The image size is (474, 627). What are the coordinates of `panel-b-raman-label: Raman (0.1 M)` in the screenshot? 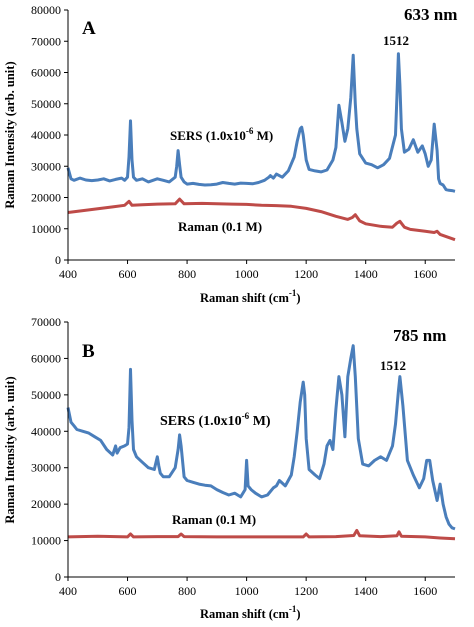 It's located at (214, 519).